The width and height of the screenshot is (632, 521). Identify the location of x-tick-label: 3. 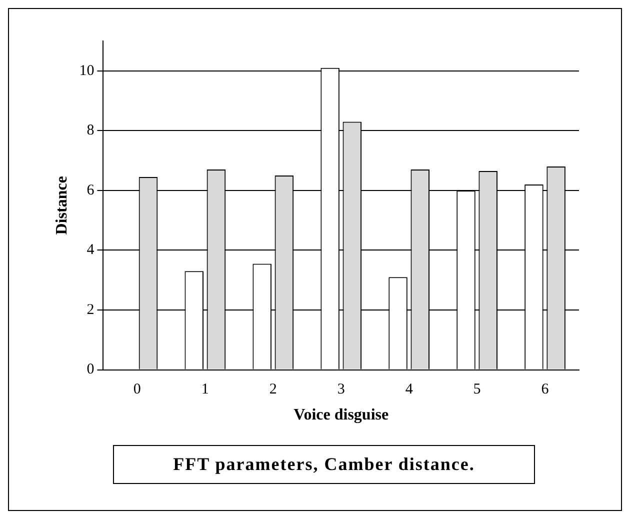
(341, 390).